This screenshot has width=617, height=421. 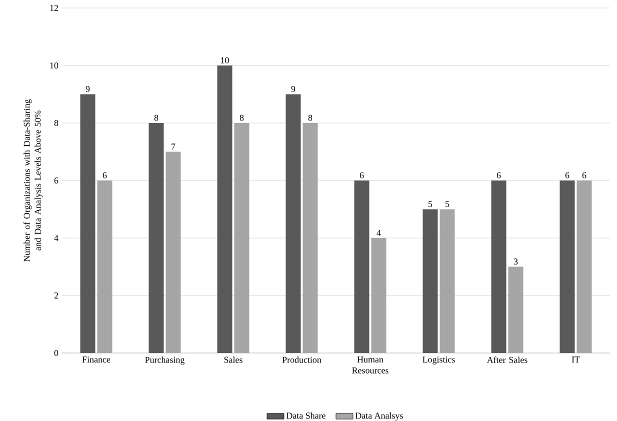 What do you see at coordinates (306, 415) in the screenshot?
I see `legend-label: Data Share` at bounding box center [306, 415].